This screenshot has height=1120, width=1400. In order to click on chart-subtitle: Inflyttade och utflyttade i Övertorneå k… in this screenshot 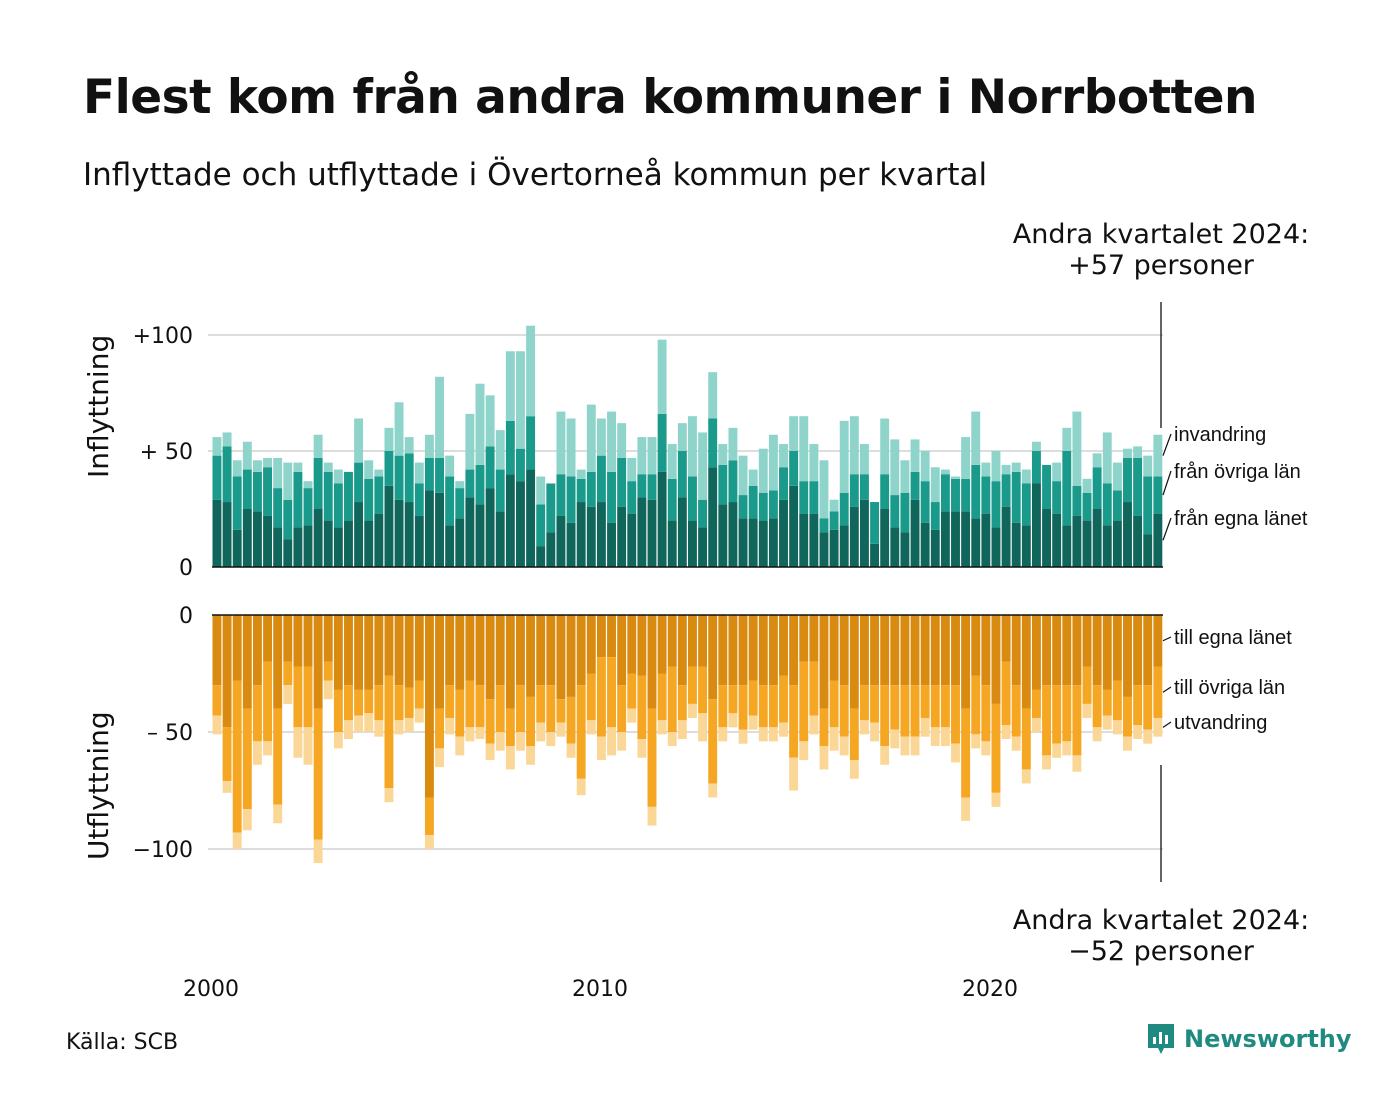, I will do `click(535, 175)`.